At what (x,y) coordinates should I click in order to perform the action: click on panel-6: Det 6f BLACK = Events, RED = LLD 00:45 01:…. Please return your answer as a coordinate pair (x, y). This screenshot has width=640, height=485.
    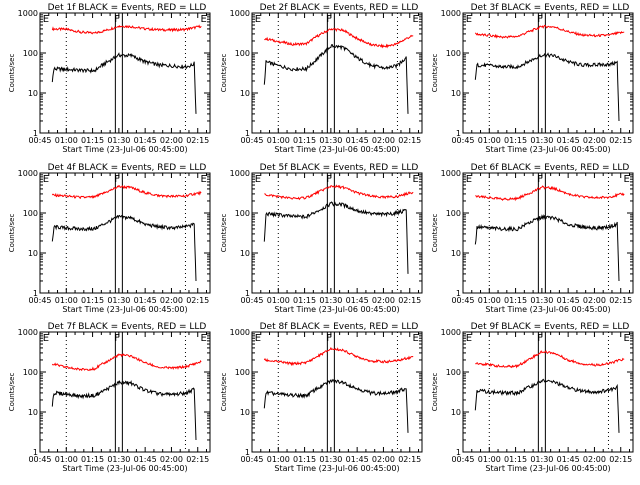
    Looking at the image, I should click on (532, 238).